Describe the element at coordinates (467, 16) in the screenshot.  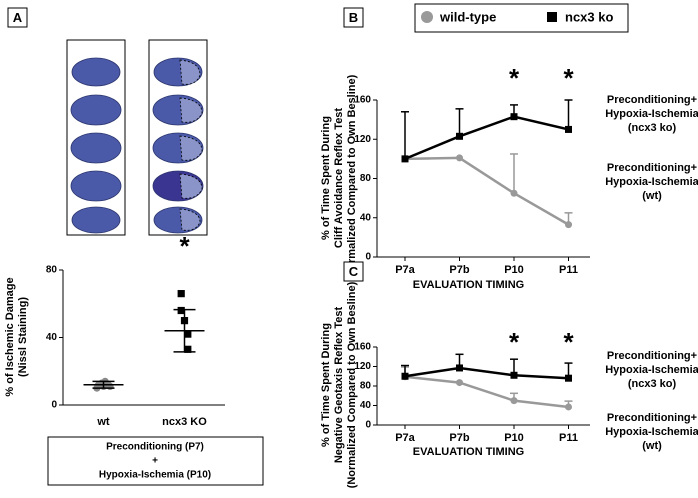
I see `legend-label: wild-type` at that location.